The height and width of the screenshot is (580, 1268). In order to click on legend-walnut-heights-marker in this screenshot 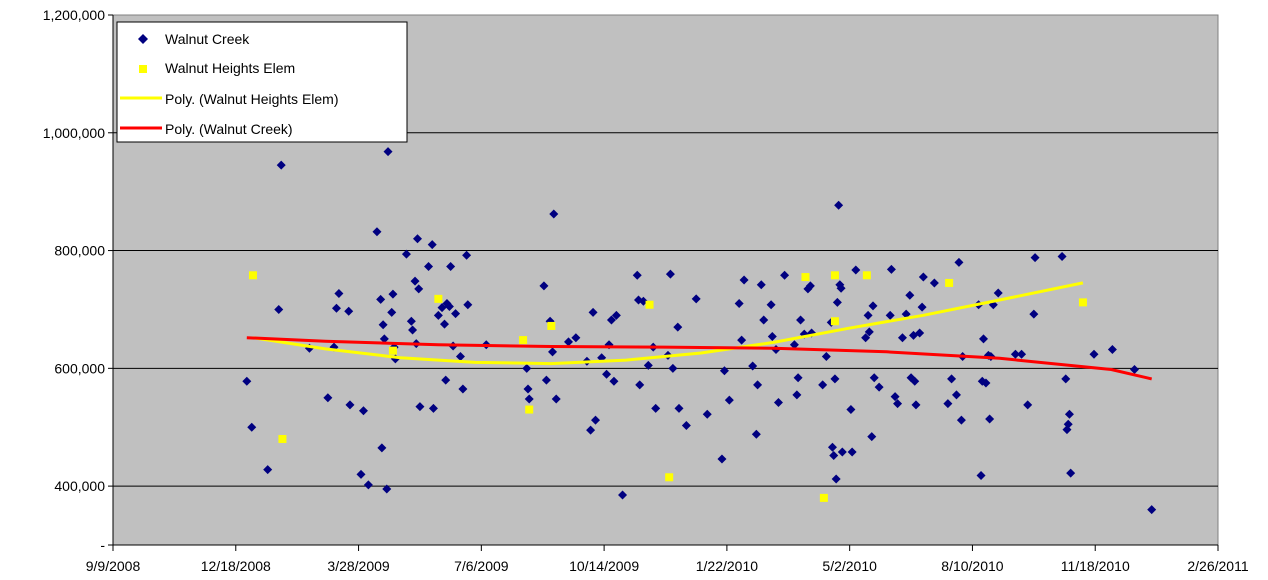, I will do `click(143, 69)`.